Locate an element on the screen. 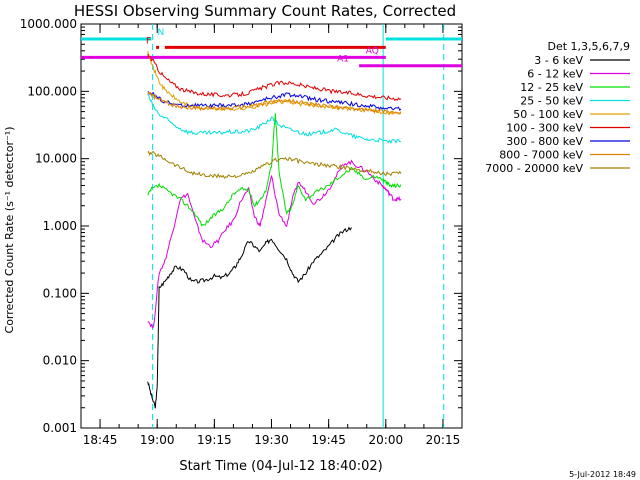 The width and height of the screenshot is (640, 480). x-tick-label: 18:45 is located at coordinates (100, 440).